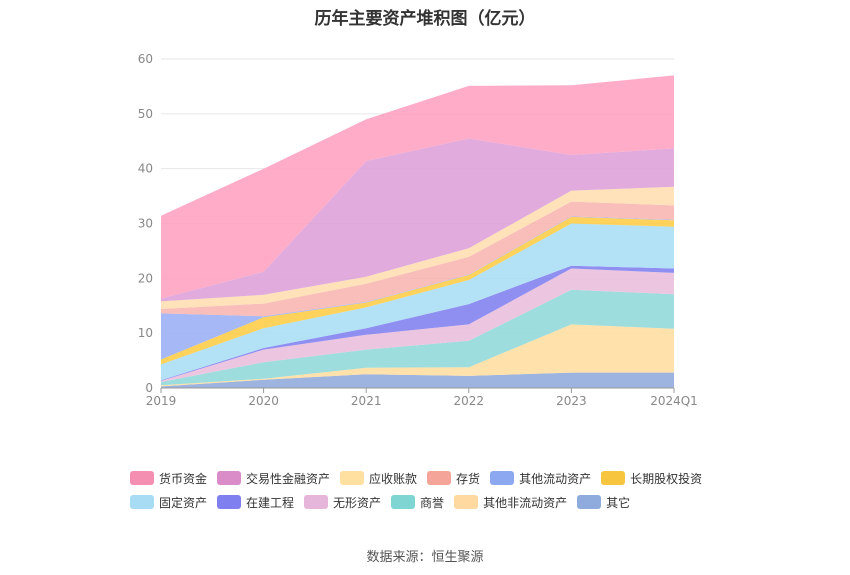  I want to click on legend-label: 在建工程, so click(270, 502).